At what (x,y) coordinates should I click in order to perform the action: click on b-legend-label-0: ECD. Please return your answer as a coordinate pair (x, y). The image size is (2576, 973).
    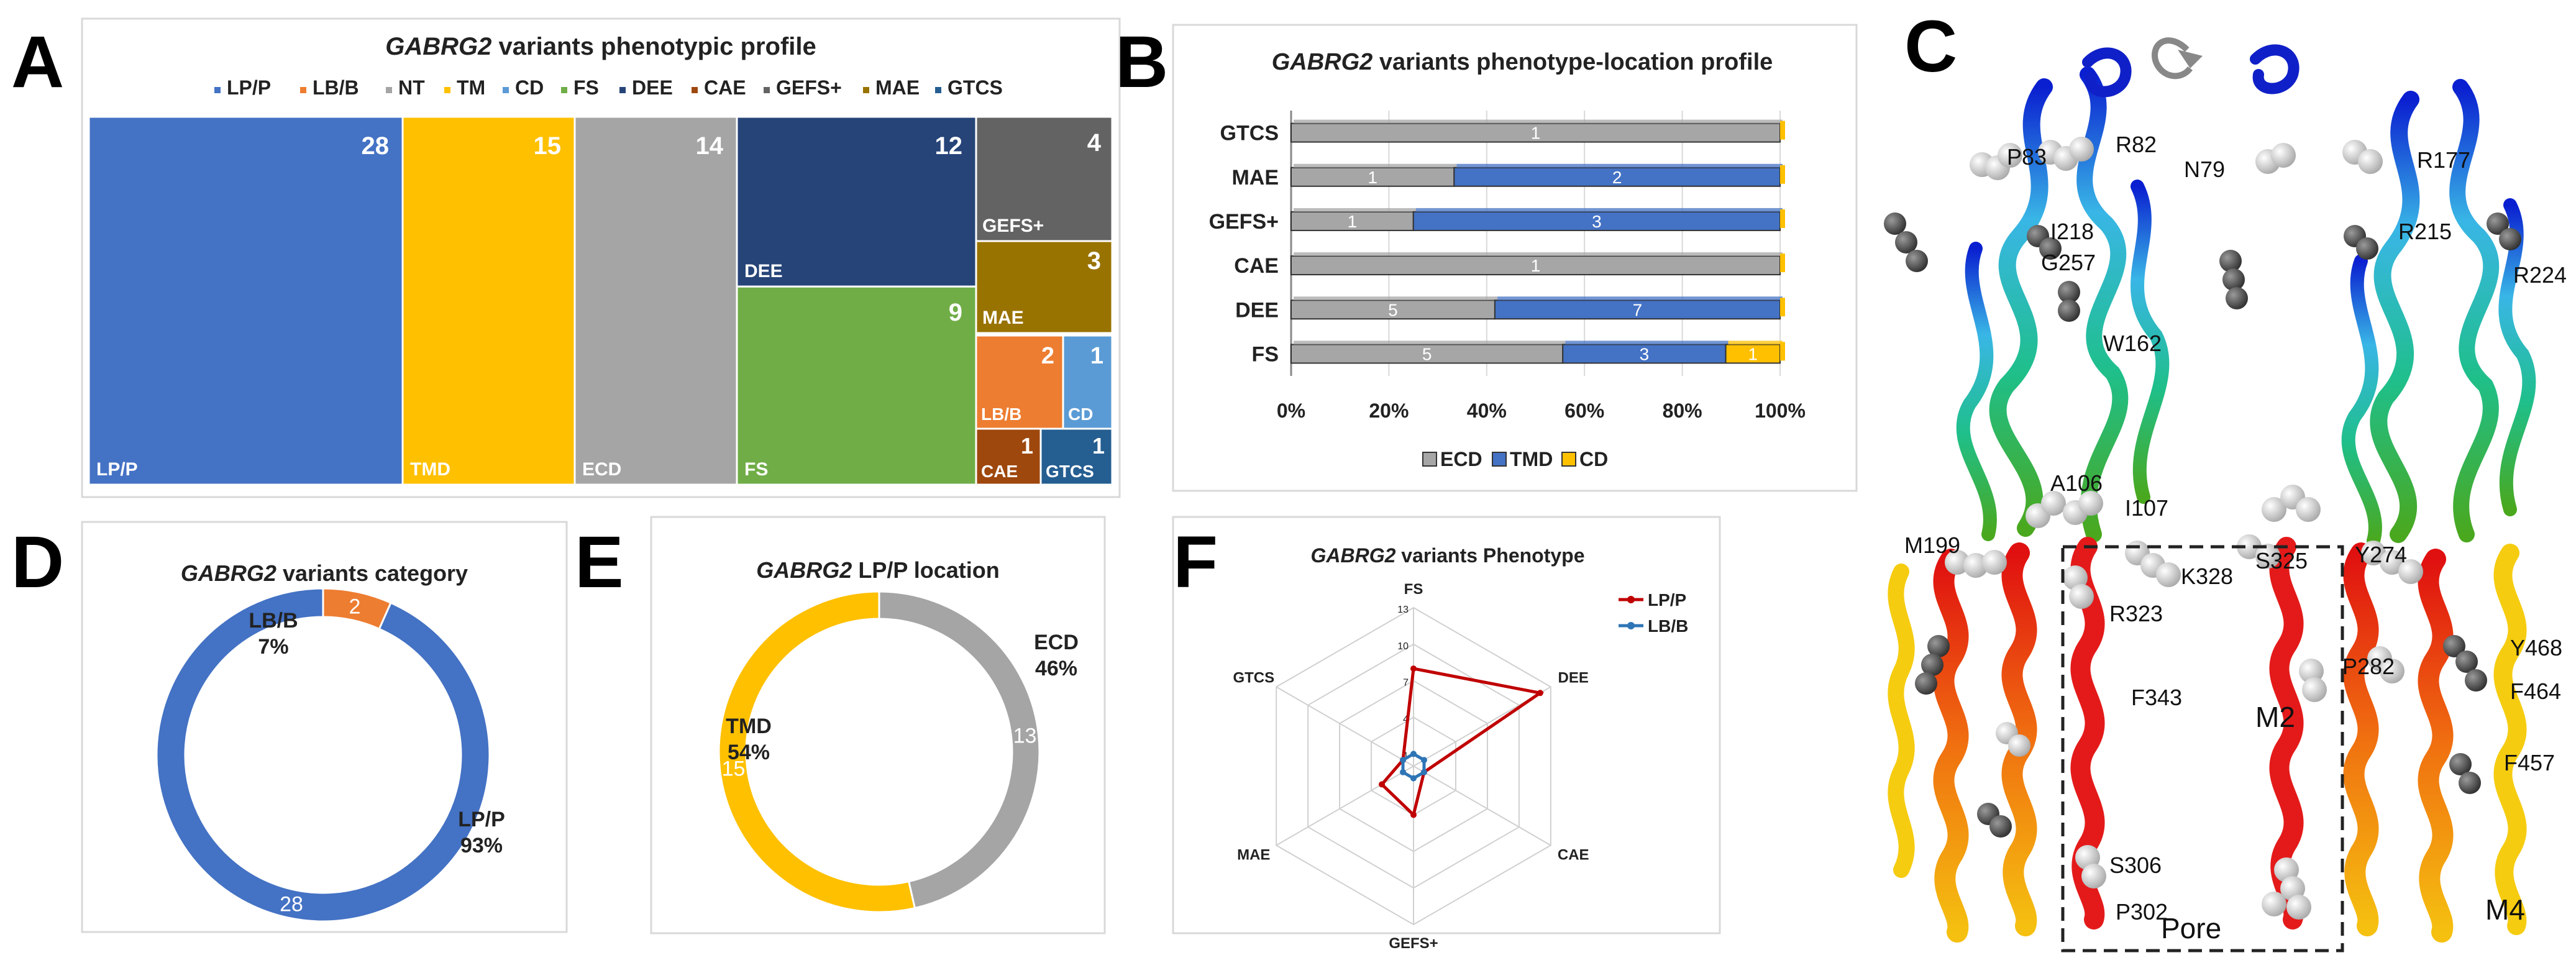
    Looking at the image, I should click on (1461, 459).